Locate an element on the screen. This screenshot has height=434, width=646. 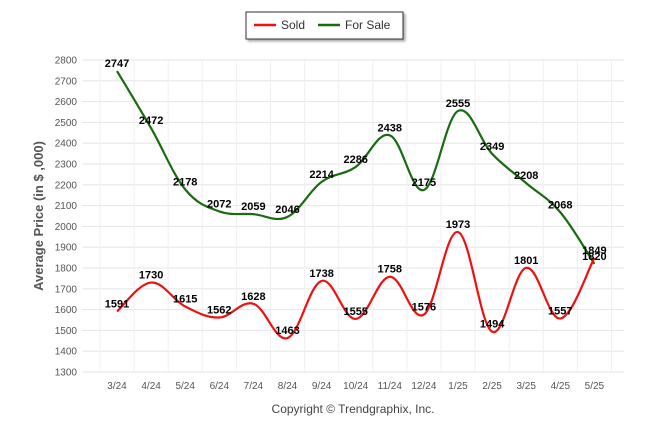
sold-data-label: 1557 is located at coordinates (560, 312).